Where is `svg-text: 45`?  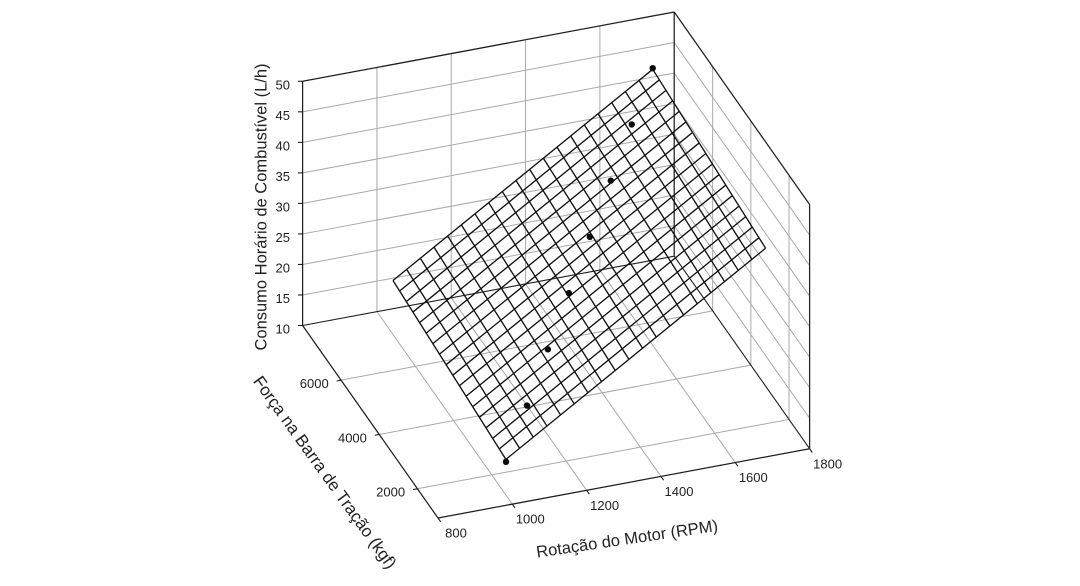 svg-text: 45 is located at coordinates (283, 115).